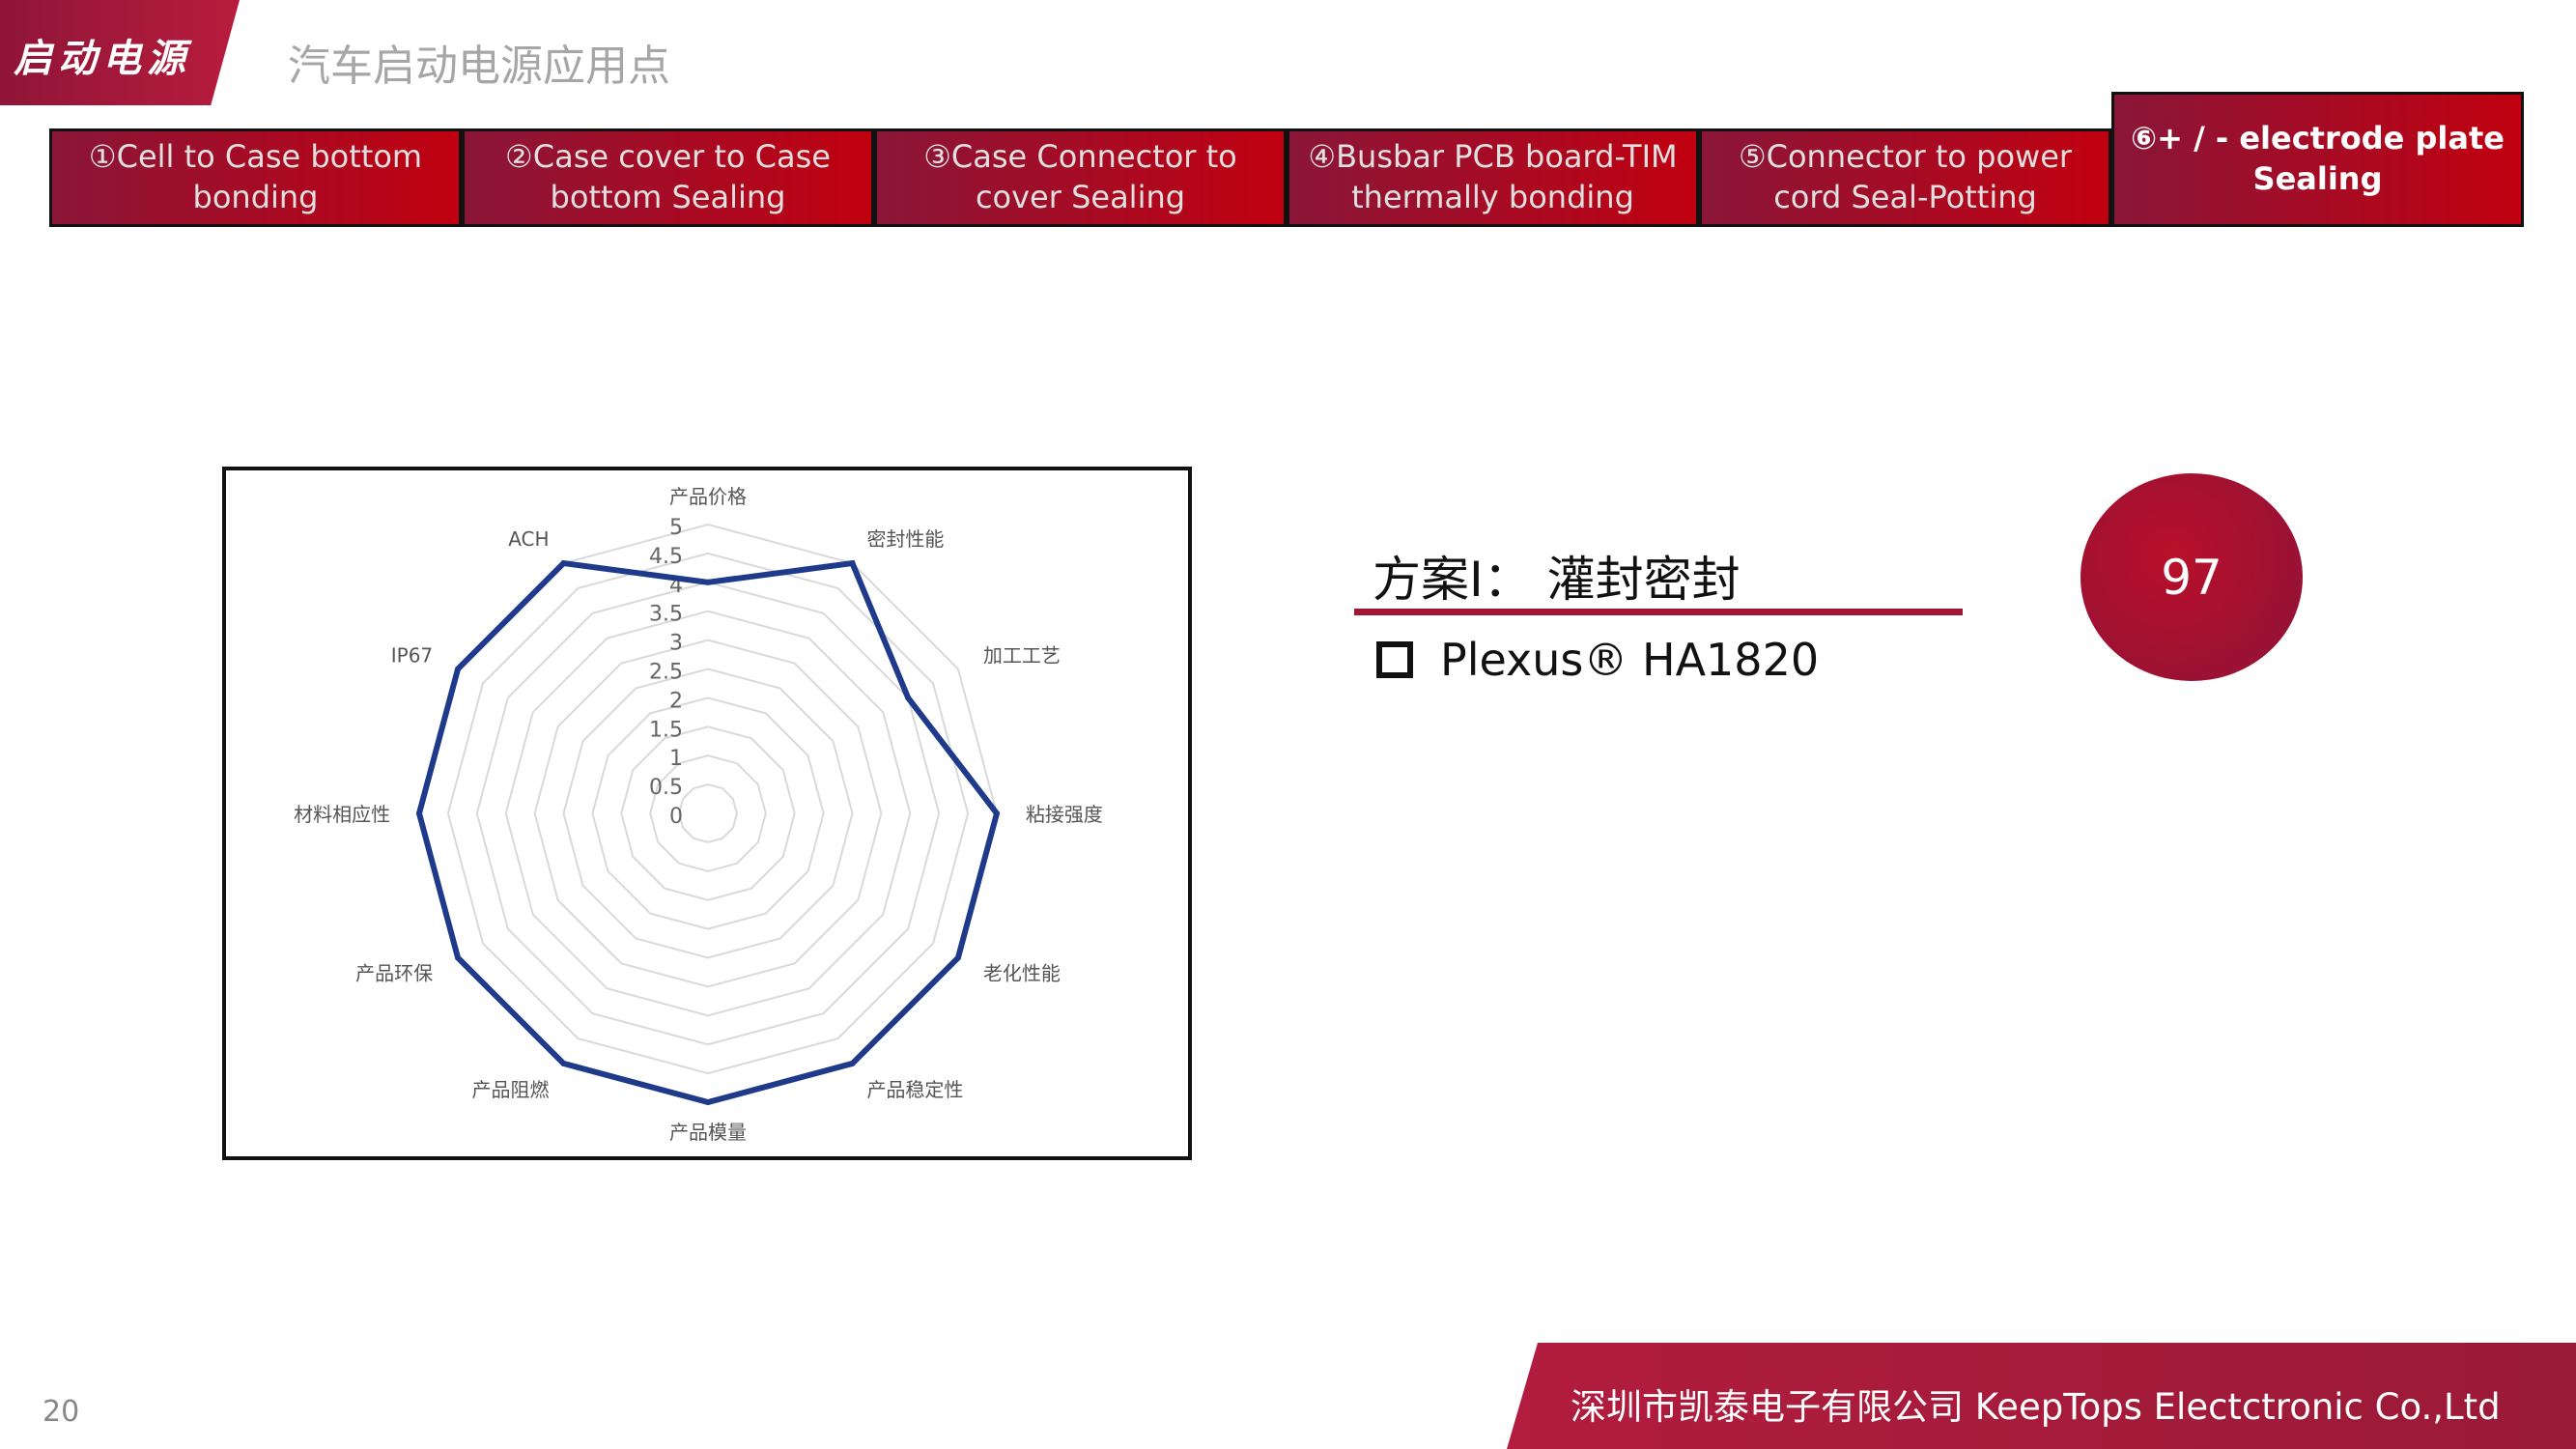 The width and height of the screenshot is (2576, 1449). What do you see at coordinates (1557, 580) in the screenshot?
I see `plan-title: 方案Ⅰ： 灌封密封` at bounding box center [1557, 580].